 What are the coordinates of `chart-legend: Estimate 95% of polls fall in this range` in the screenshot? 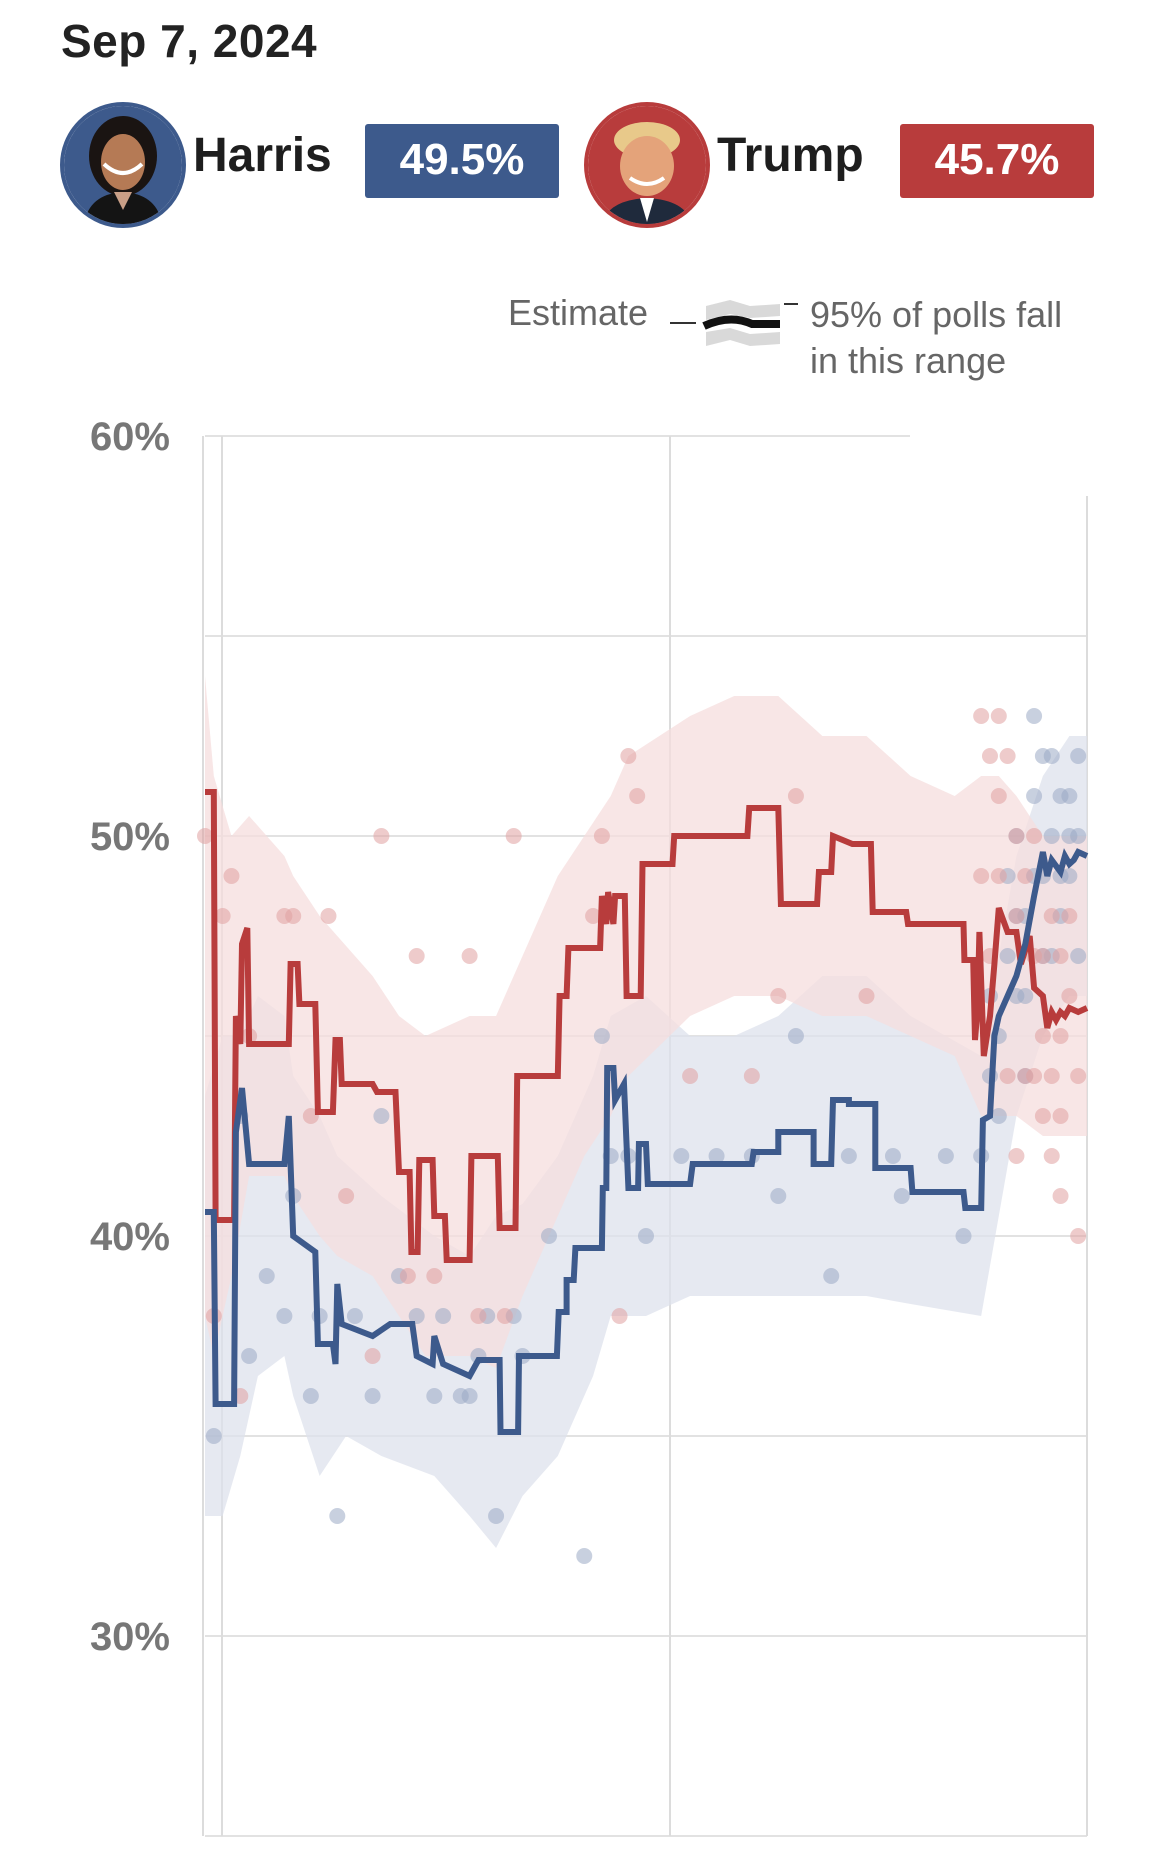 It's located at (810, 336).